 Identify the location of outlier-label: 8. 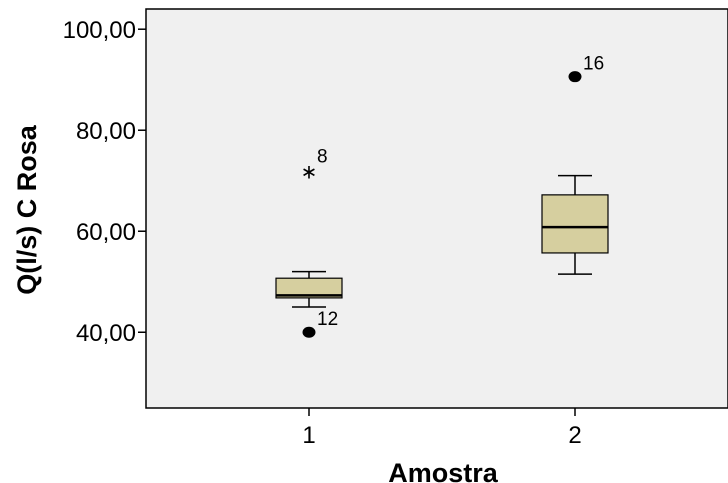
(322, 157).